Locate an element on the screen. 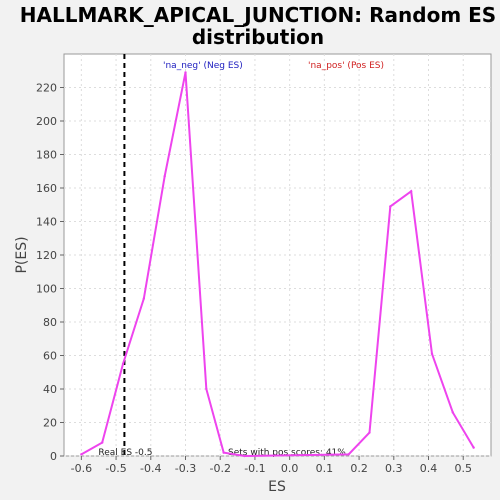 This screenshot has height=500, width=500. y-tick-label: 80 is located at coordinates (50, 322).